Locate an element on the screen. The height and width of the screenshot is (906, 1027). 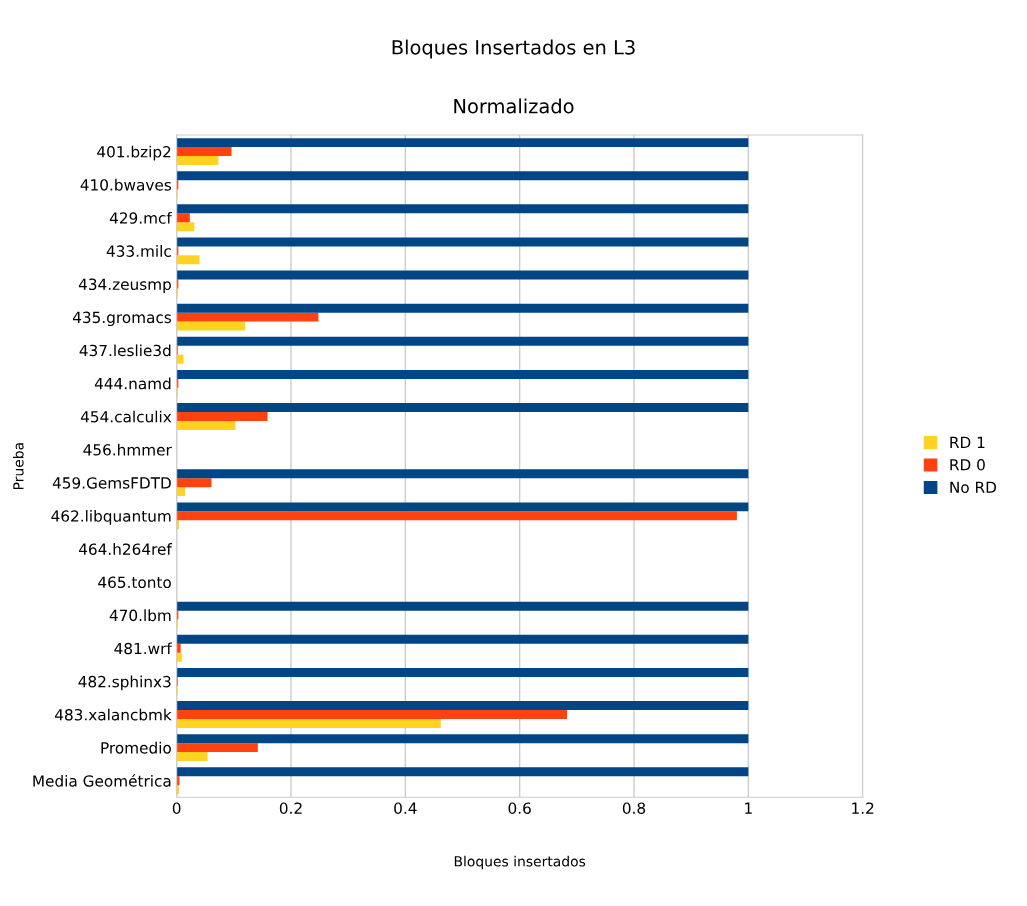
y-tick-label: 444.namd is located at coordinates (132, 383).